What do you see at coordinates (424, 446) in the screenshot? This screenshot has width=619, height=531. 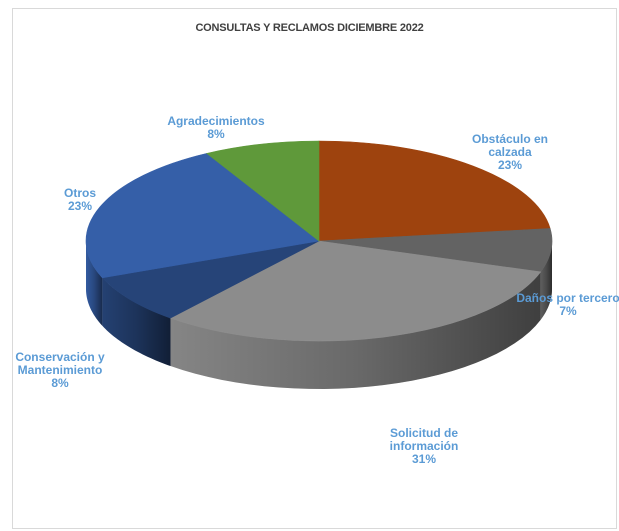 I see `data-label-solicitud-de-informacion: Solicitud de información 31%` at bounding box center [424, 446].